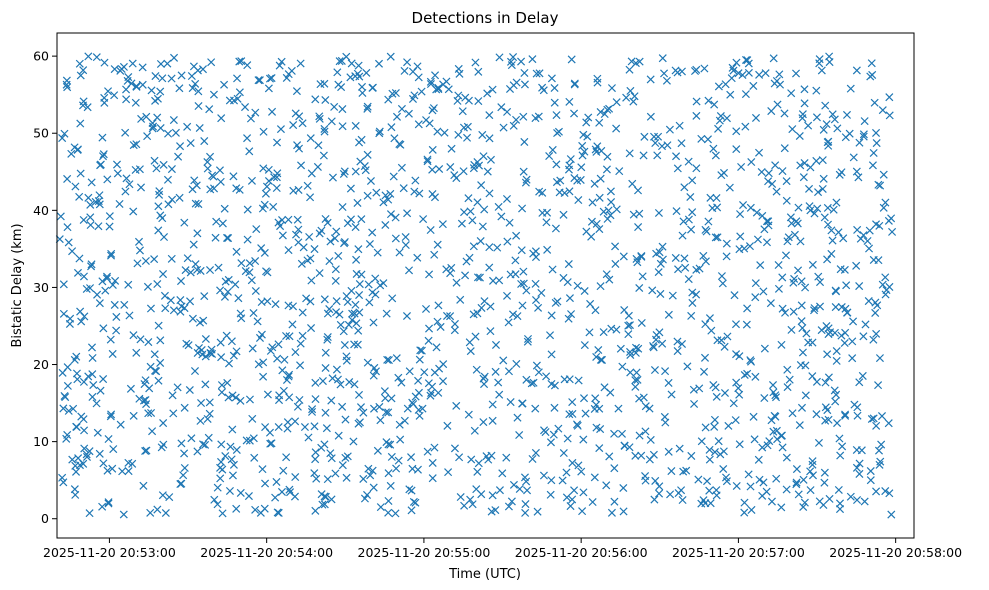 This screenshot has height=590, width=989. Describe the element at coordinates (484, 574) in the screenshot. I see `x-axis-label: Time (UTC)` at that location.